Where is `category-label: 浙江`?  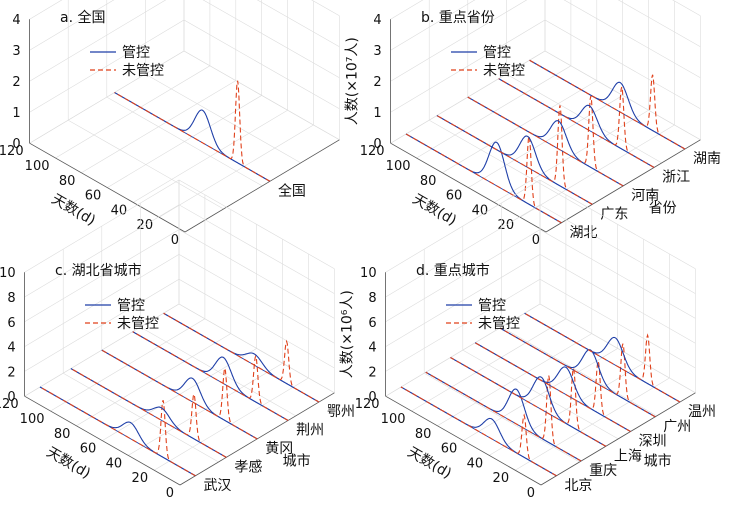
category-label: 浙江 is located at coordinates (676, 177).